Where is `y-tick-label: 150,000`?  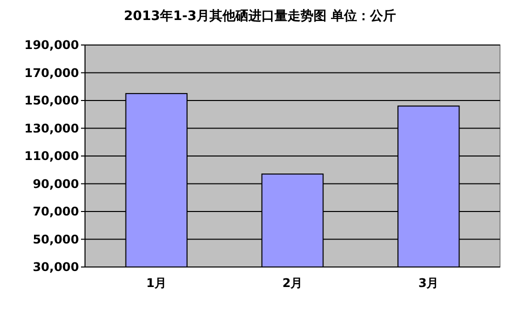 y-tick-label: 150,000 is located at coordinates (51, 101).